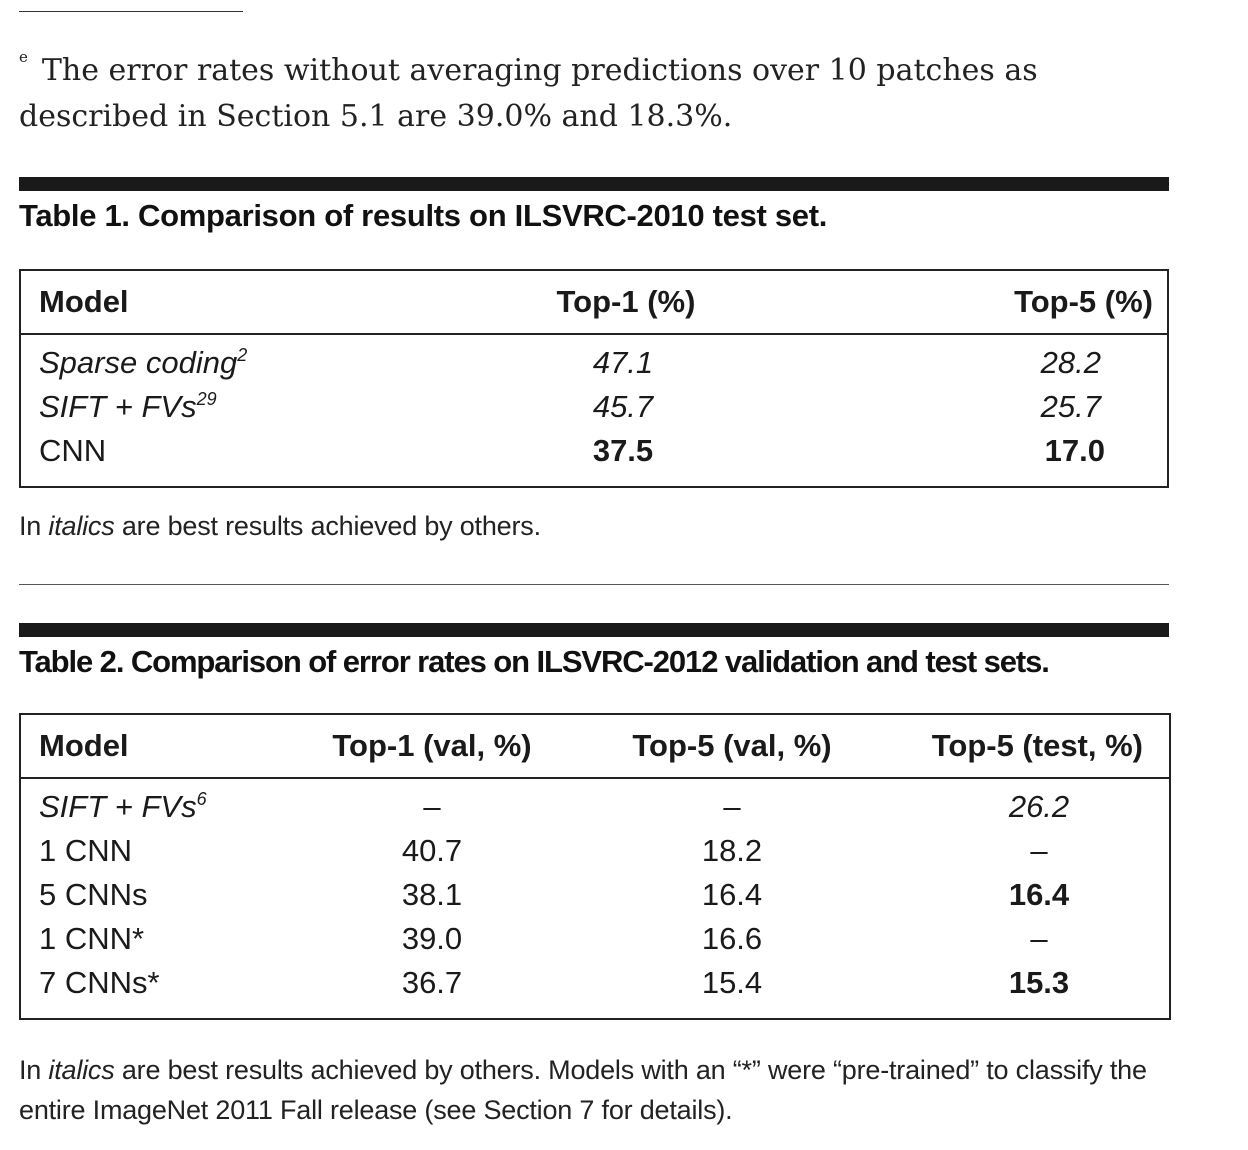  Describe the element at coordinates (595, 803) in the screenshot. I see `table-row: SIFT + FVs6 – – 26.2` at that location.